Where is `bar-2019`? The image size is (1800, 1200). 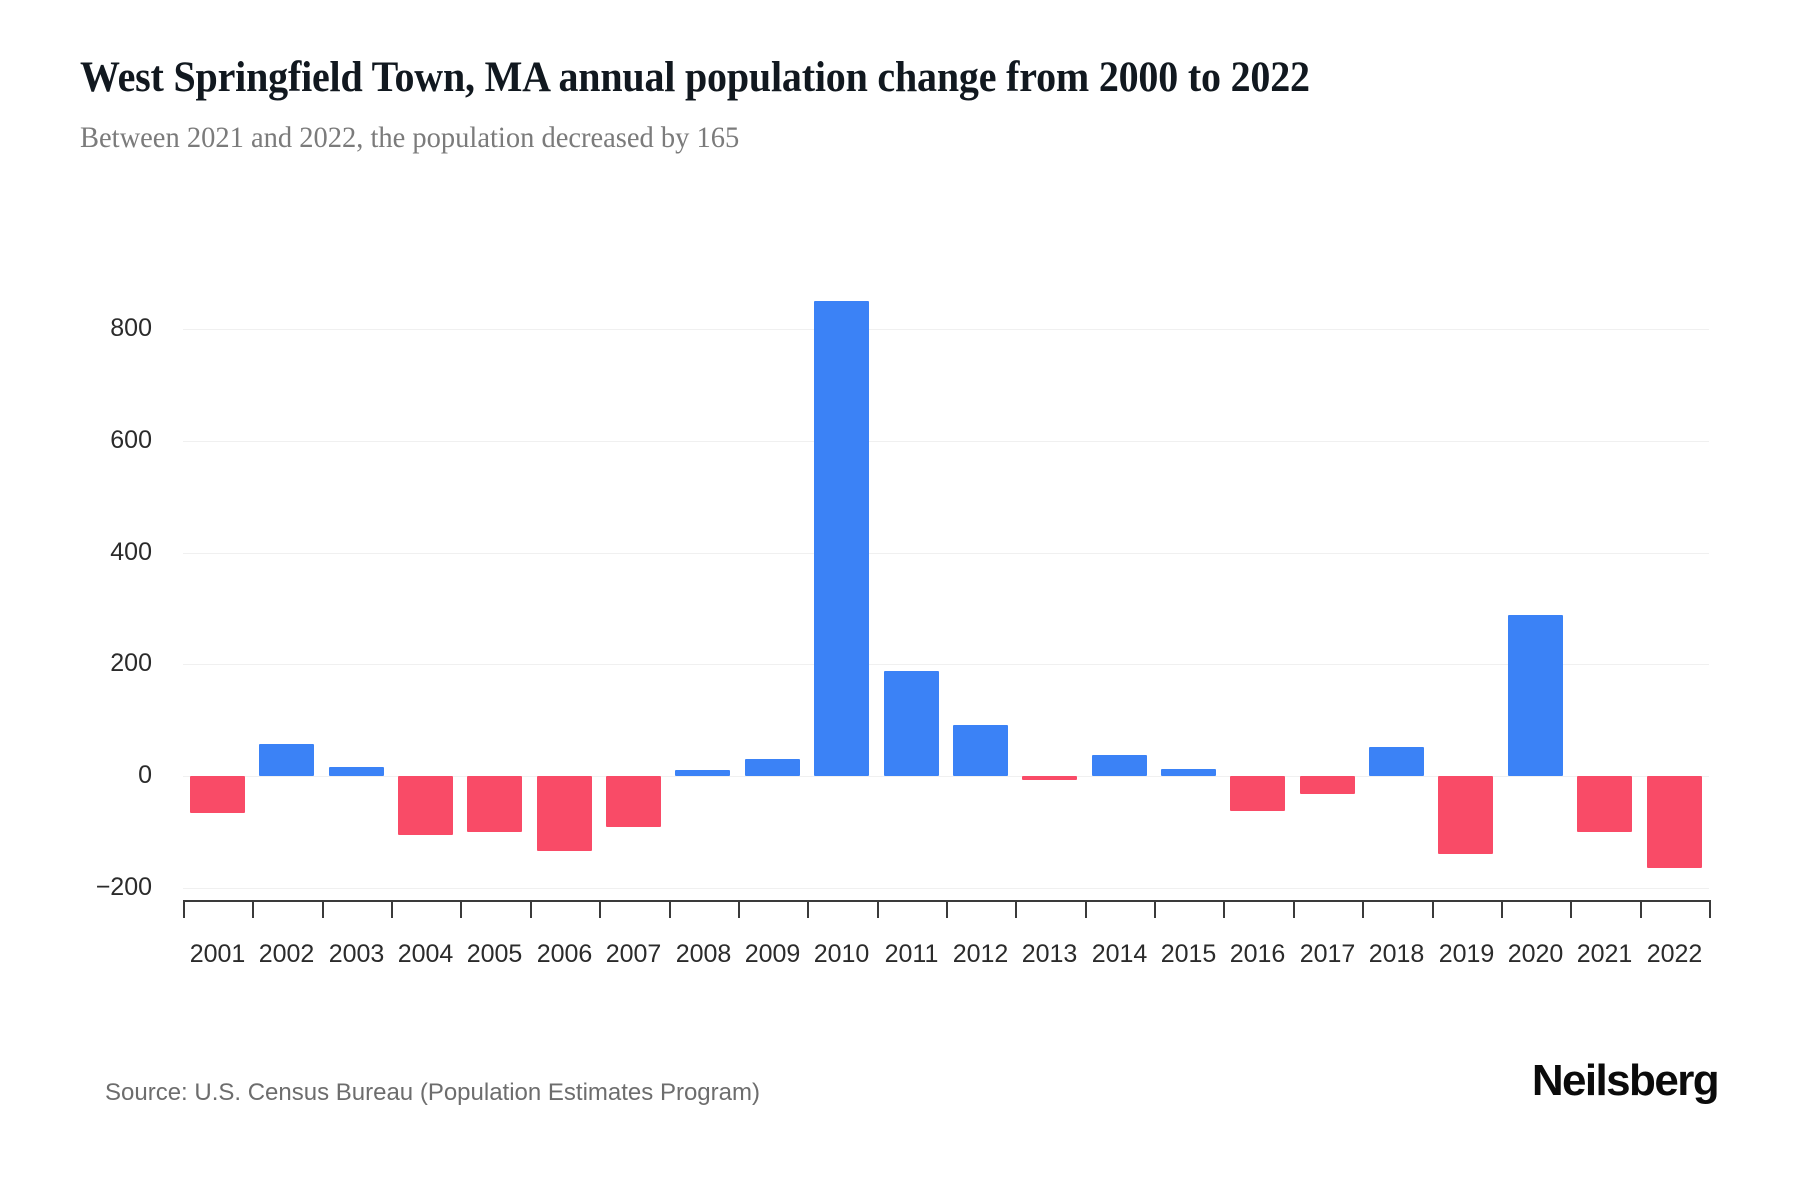
bar-2019 is located at coordinates (1465, 815).